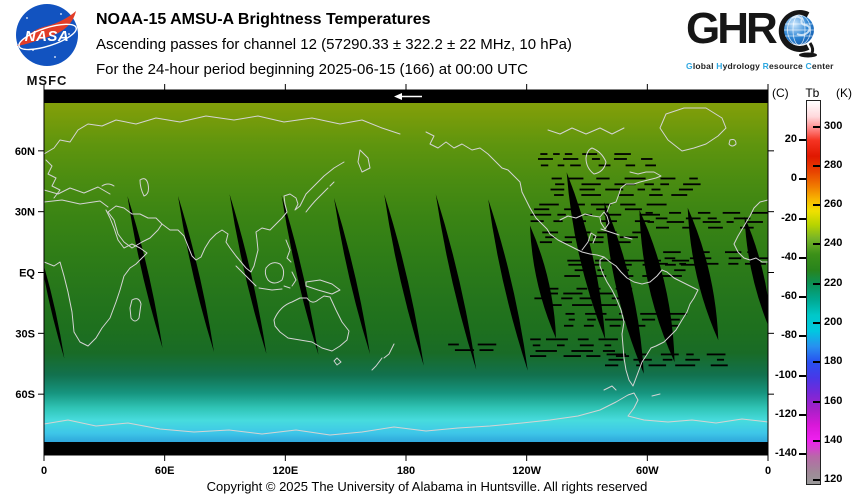 This screenshot has height=502, width=854. I want to click on ghrc-wordmark: GHR, so click(732, 28).